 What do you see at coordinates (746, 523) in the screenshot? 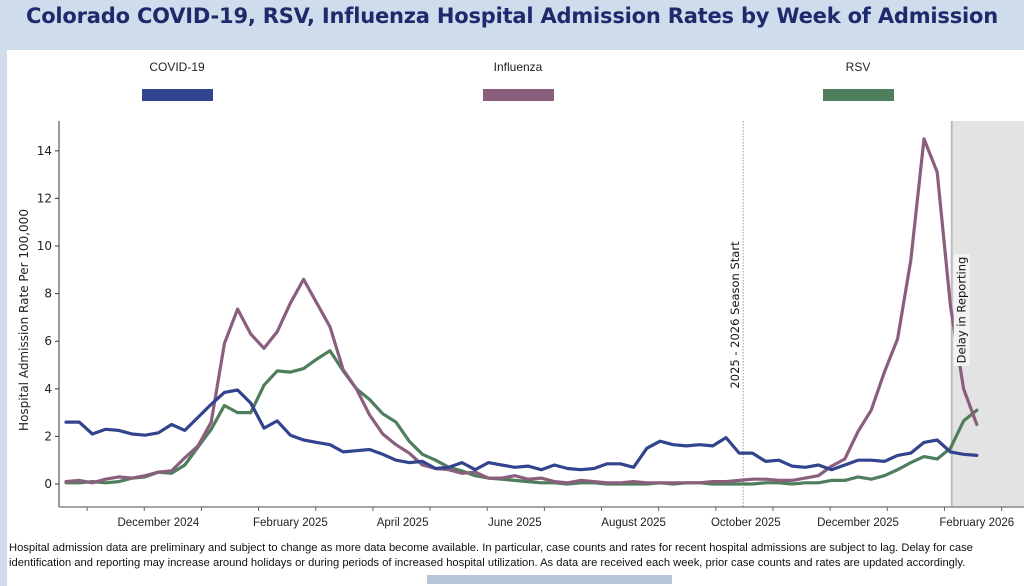
I see `x-tick-label: October 2025` at bounding box center [746, 523].